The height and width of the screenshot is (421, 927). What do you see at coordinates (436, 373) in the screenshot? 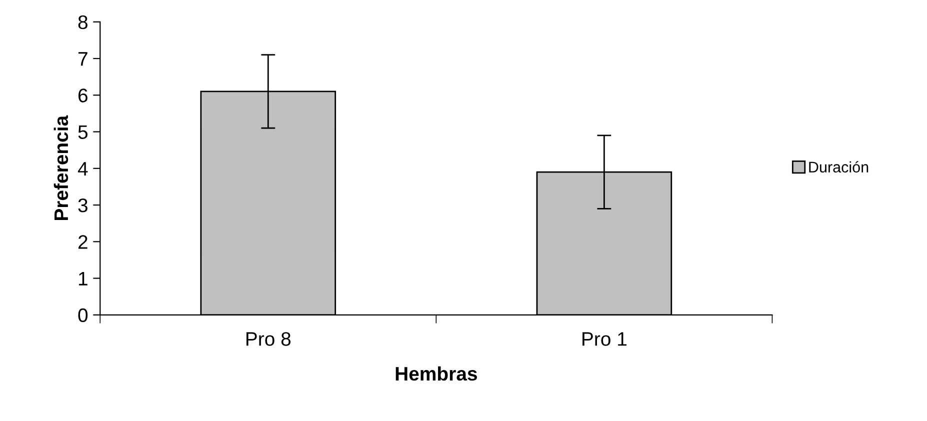
I see `x-axis-title: Hembras` at bounding box center [436, 373].